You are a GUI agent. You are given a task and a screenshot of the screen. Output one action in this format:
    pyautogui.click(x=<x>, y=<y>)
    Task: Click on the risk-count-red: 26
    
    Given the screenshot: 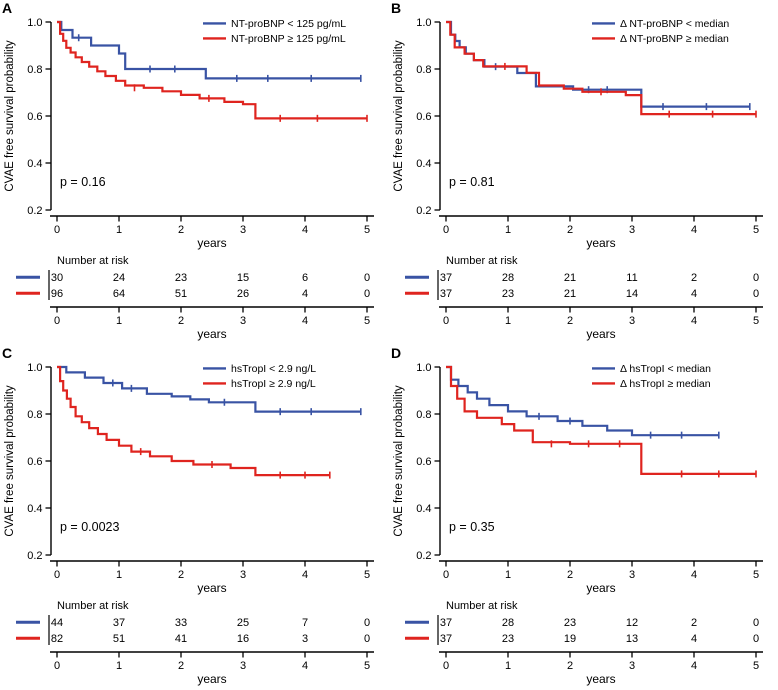 What is the action you would take?
    pyautogui.click(x=243, y=294)
    